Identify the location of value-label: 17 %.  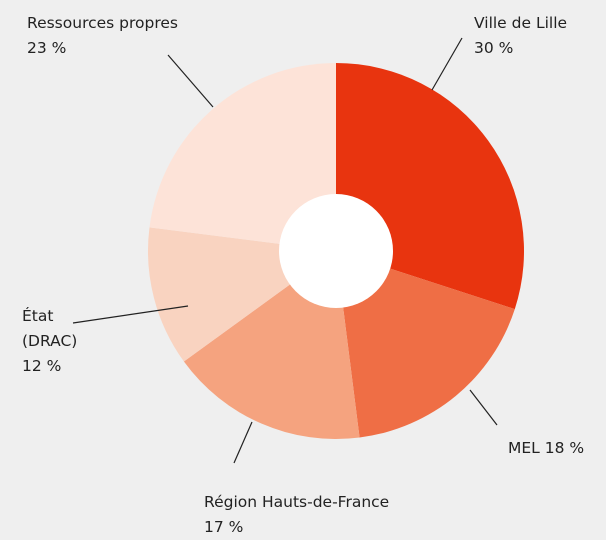
(224, 527).